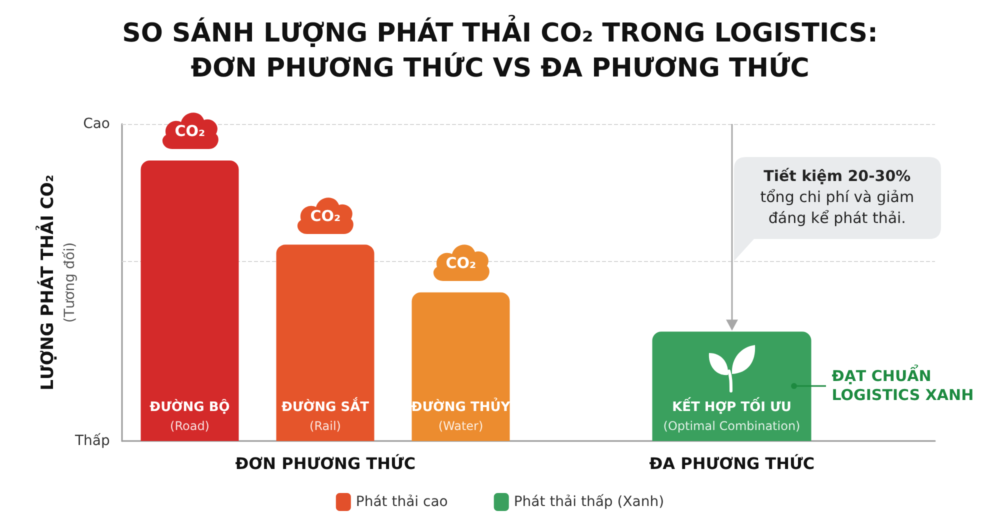 This screenshot has height=526, width=1000. Describe the element at coordinates (903, 386) in the screenshot. I see `annotation: ĐẠT CHUẨN LOGISTICS XANH` at that location.